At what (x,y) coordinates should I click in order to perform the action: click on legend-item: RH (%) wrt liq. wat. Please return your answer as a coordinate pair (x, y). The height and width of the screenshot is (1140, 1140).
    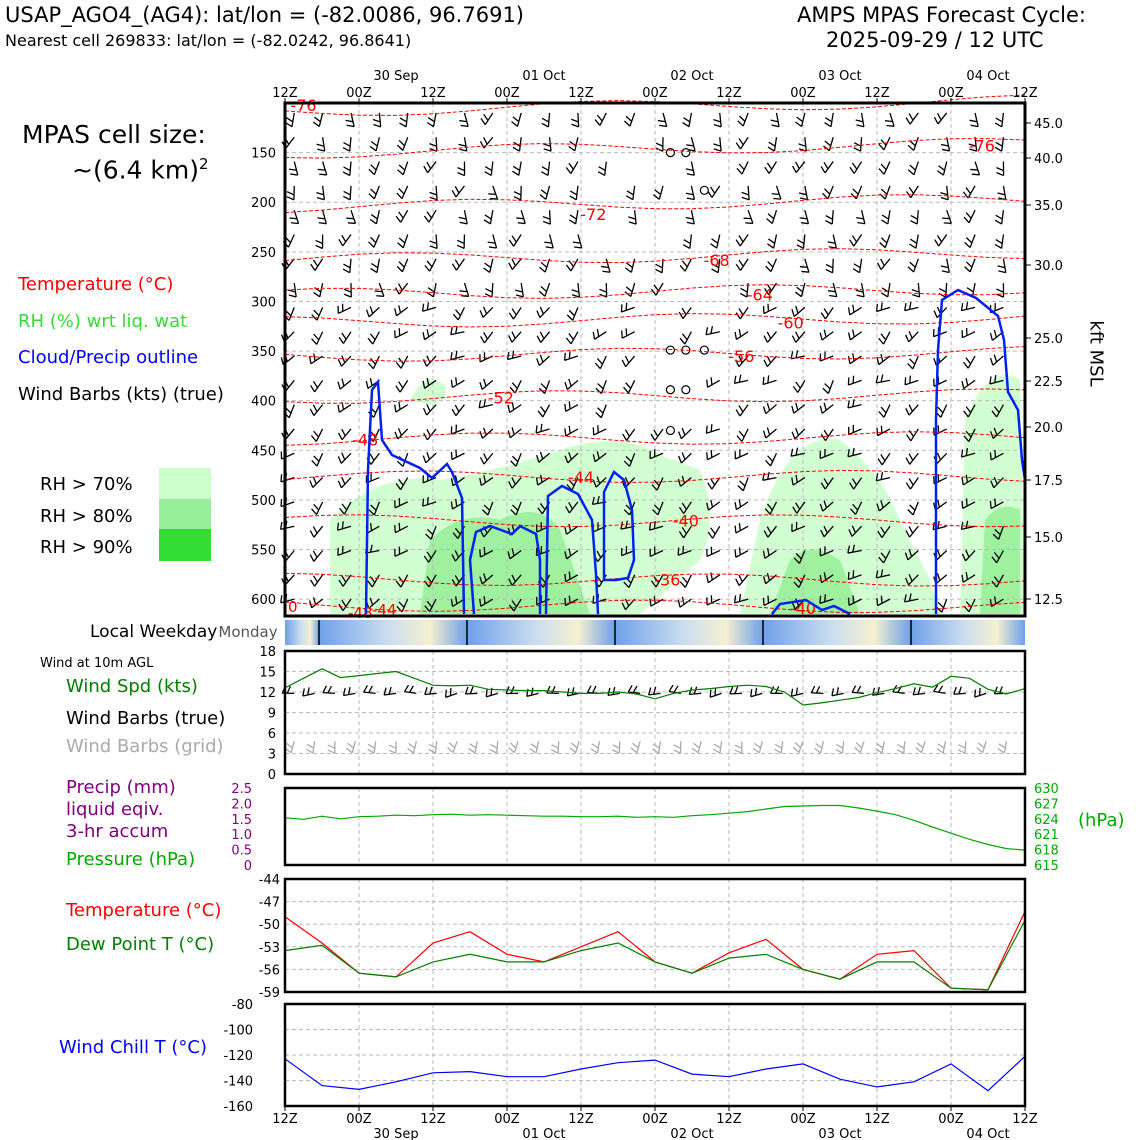
    Looking at the image, I should click on (103, 321).